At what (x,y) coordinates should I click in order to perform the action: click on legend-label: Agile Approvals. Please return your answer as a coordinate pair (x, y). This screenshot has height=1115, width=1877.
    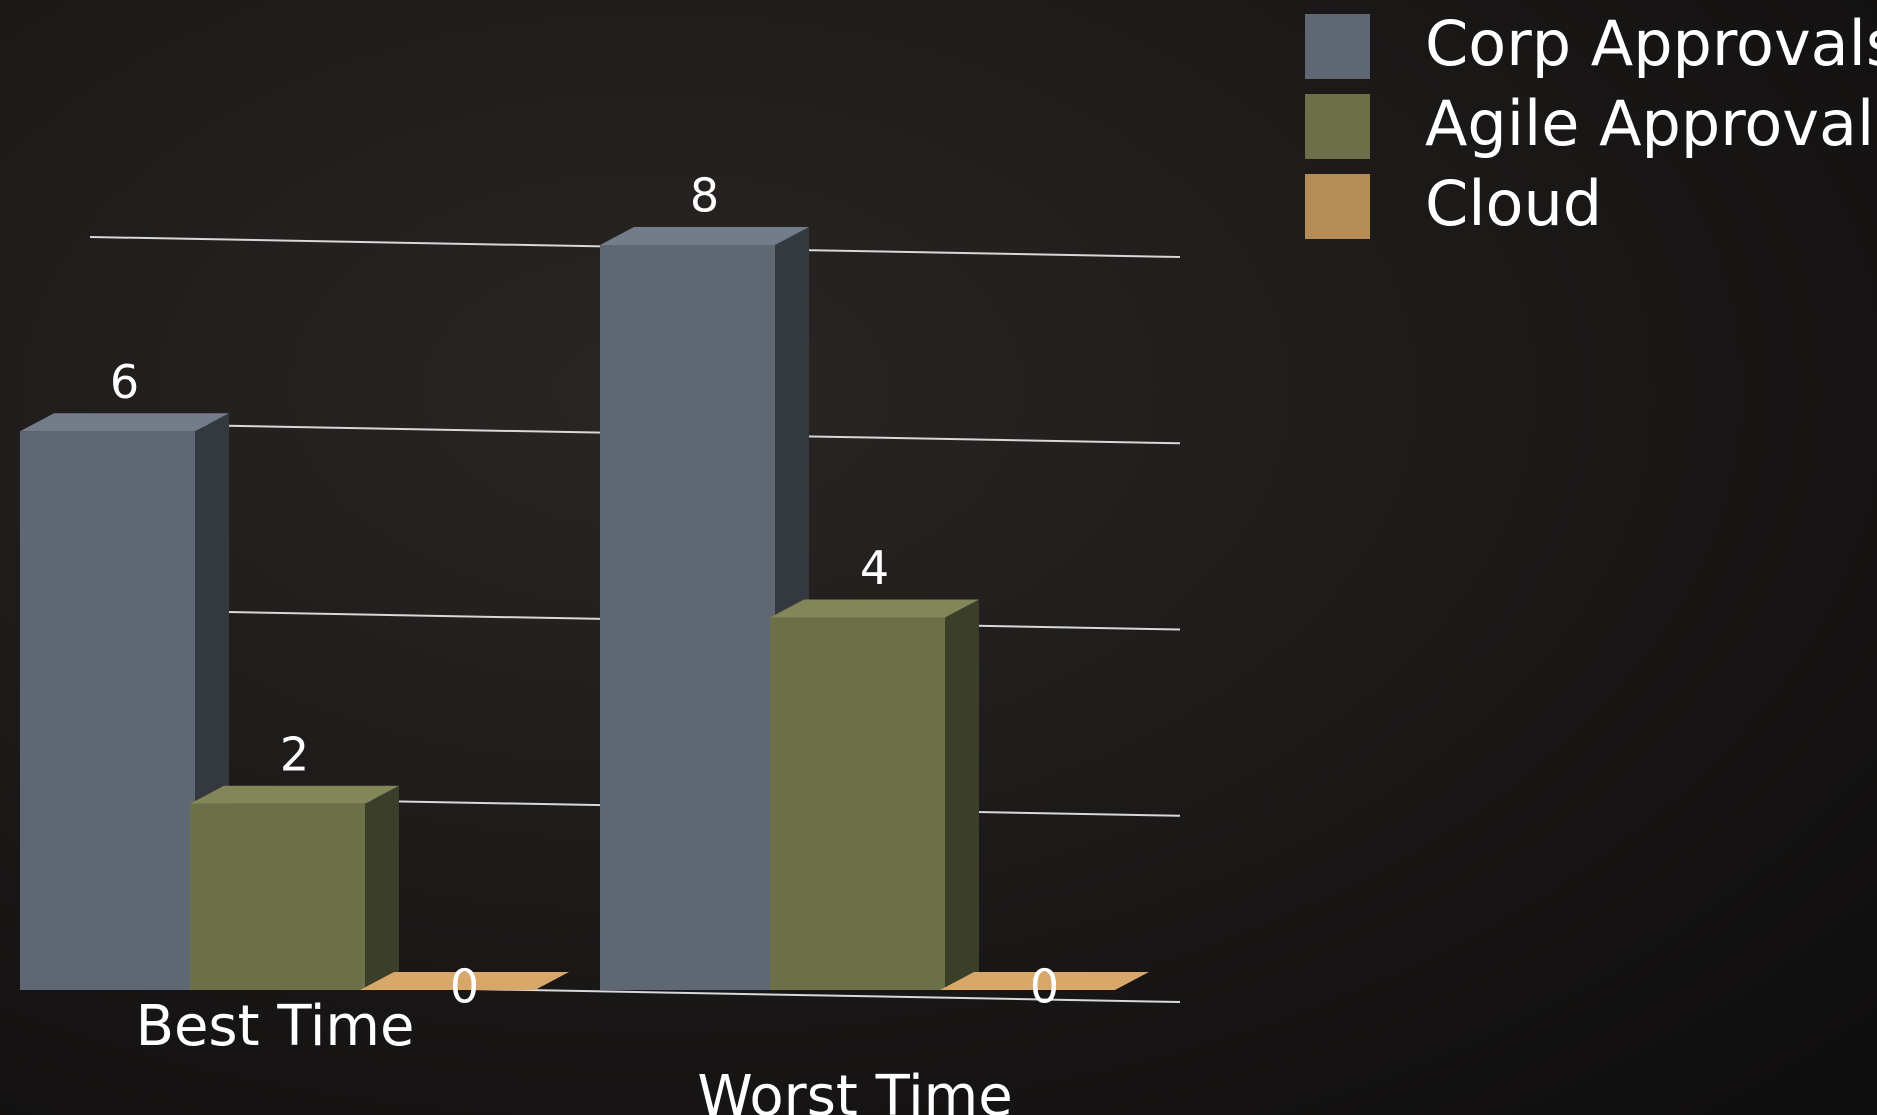
    Looking at the image, I should click on (1651, 123).